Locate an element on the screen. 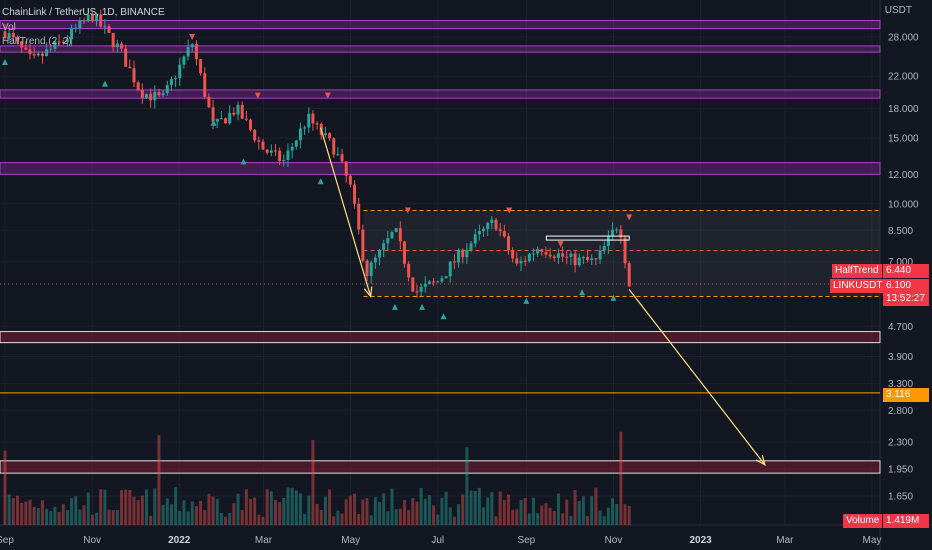 This screenshot has width=932, height=550. time-axis: Sep Nov 2022 Mar May Jul Sep Nov 2023 Mar May is located at coordinates (440, 540).